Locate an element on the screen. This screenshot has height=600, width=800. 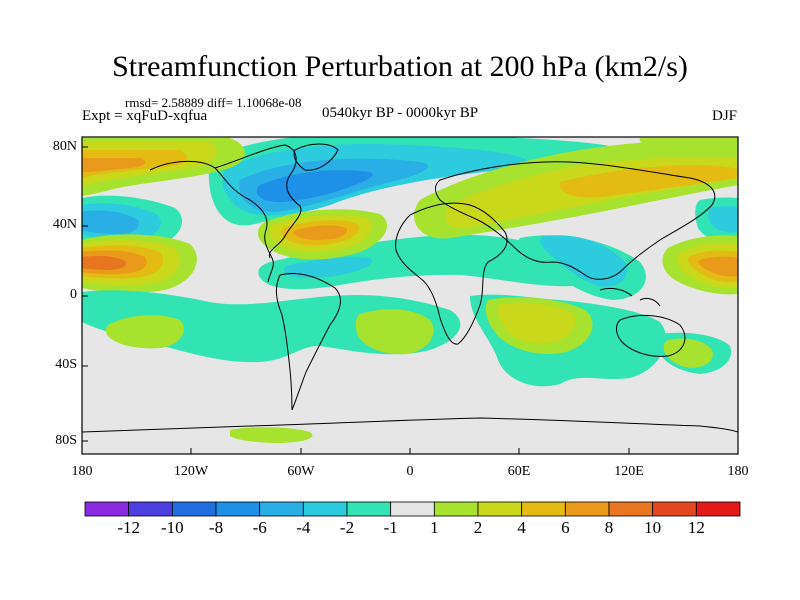
africa is located at coordinates (451, 273).